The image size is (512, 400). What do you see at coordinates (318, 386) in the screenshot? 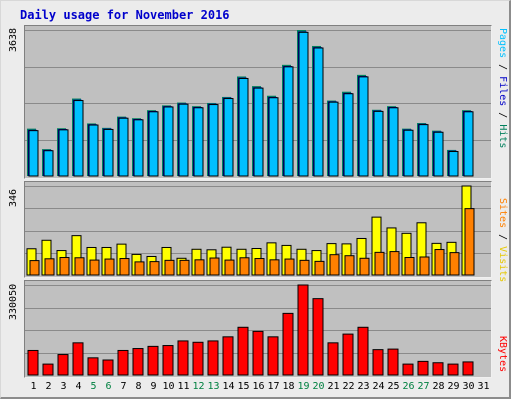
I see `x-tick-label: 20` at bounding box center [318, 386].